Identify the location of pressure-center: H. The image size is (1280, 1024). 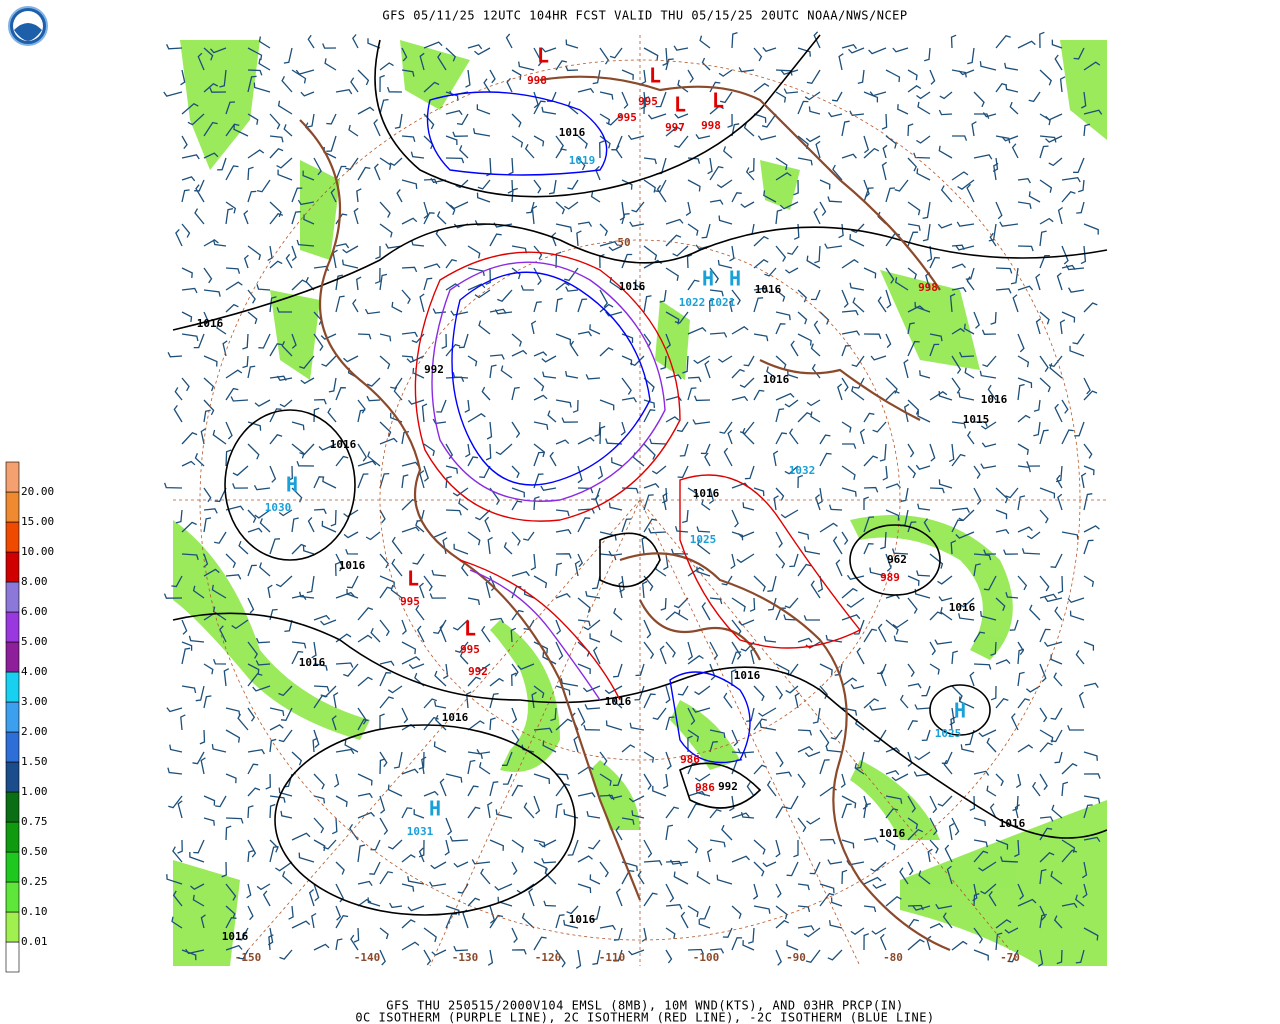
(960, 711).